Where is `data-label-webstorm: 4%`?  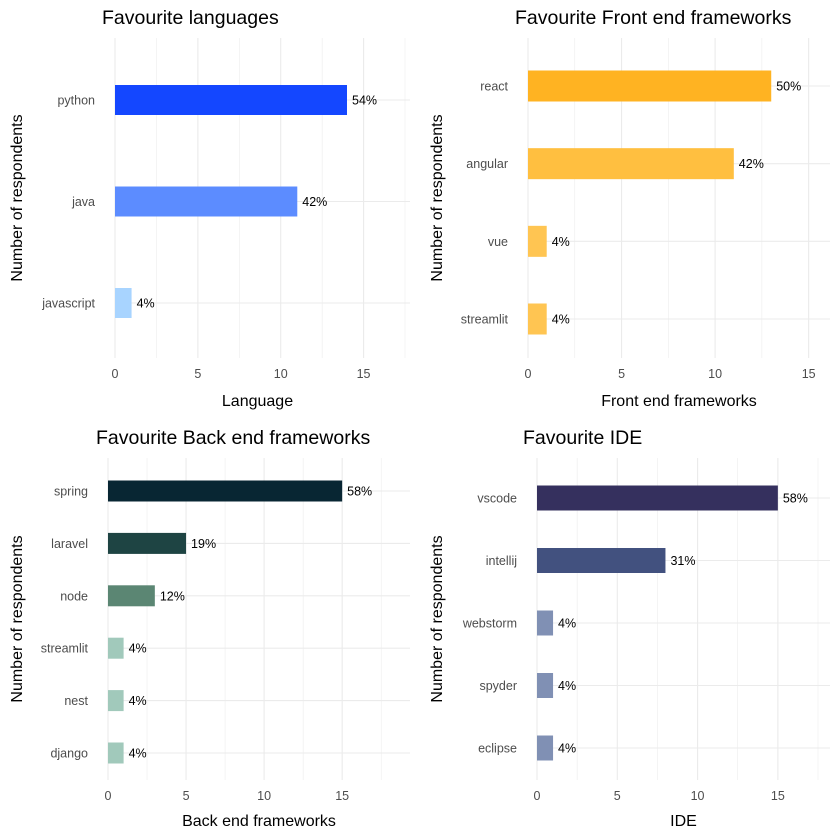 data-label-webstorm: 4% is located at coordinates (567, 624).